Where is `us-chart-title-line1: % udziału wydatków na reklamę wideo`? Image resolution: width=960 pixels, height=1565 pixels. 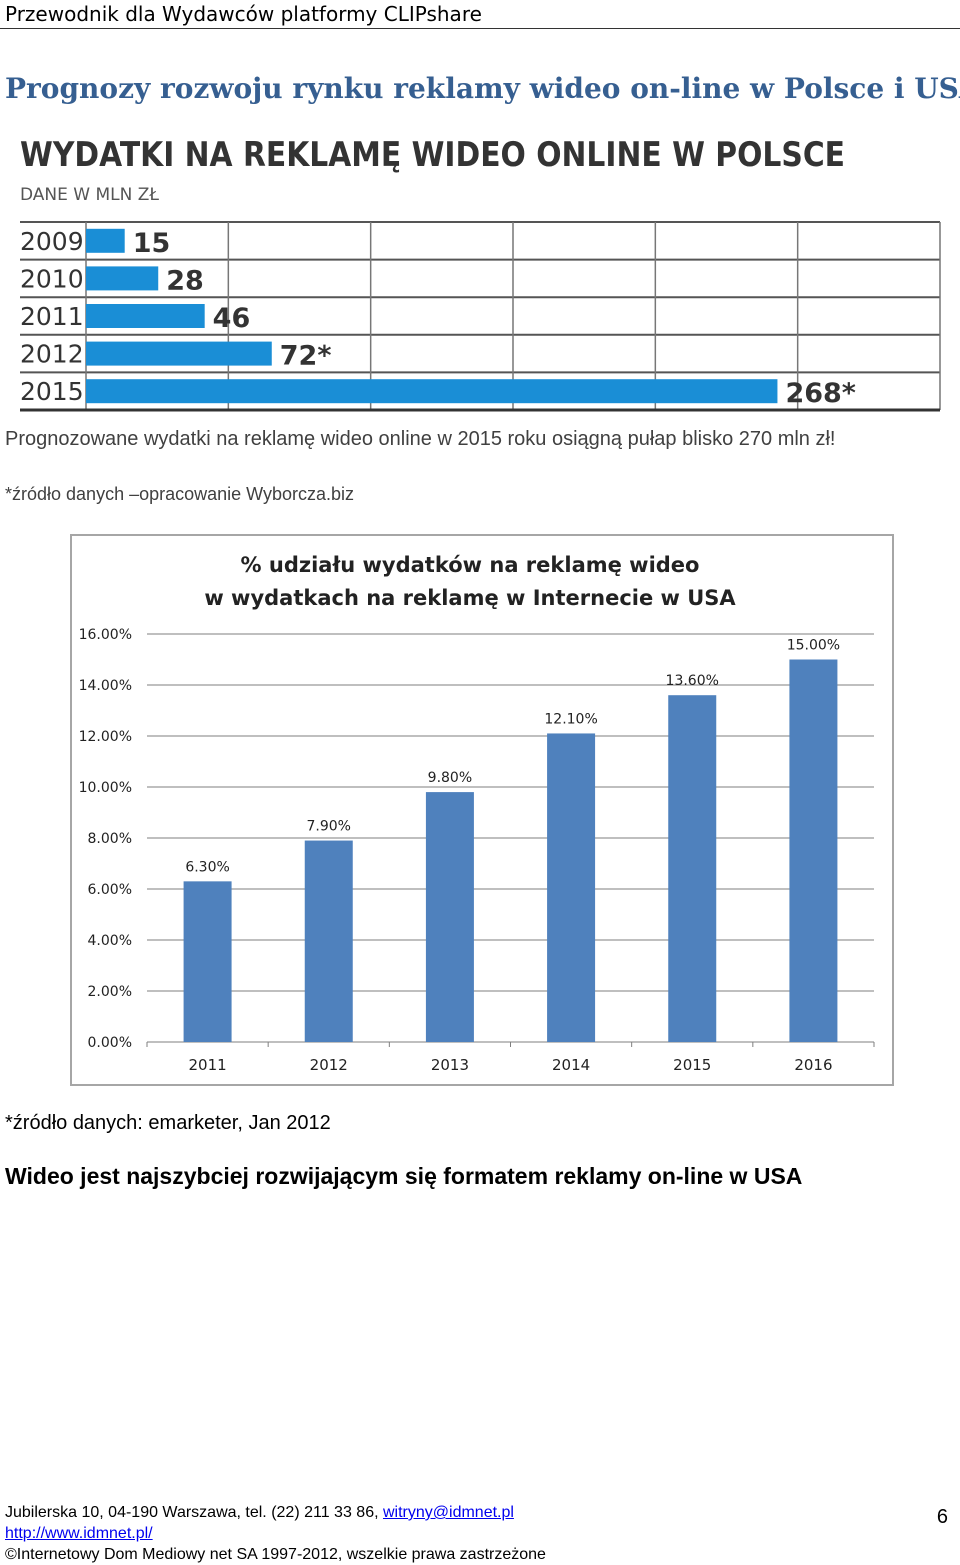 us-chart-title-line1: % udziału wydatków na reklamę wideo is located at coordinates (470, 565).